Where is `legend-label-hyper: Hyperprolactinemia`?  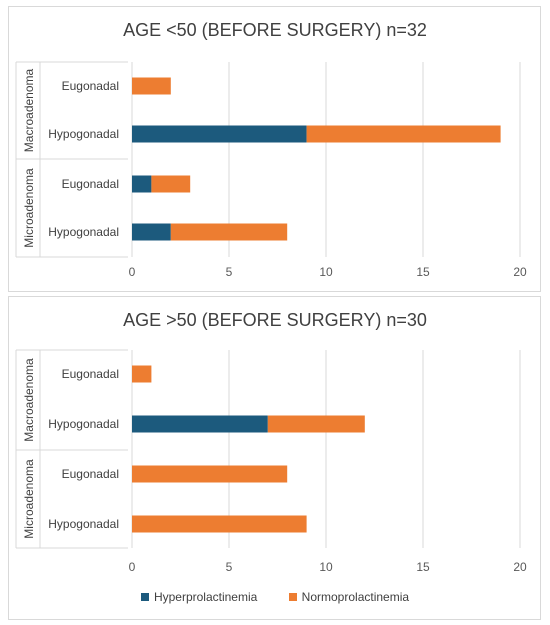 legend-label-hyper: Hyperprolactinemia is located at coordinates (205, 597).